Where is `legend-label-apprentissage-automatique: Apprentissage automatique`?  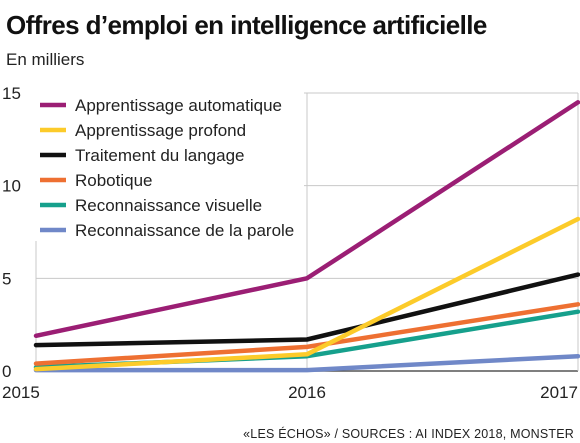 legend-label-apprentissage-automatique: Apprentissage automatique is located at coordinates (178, 105).